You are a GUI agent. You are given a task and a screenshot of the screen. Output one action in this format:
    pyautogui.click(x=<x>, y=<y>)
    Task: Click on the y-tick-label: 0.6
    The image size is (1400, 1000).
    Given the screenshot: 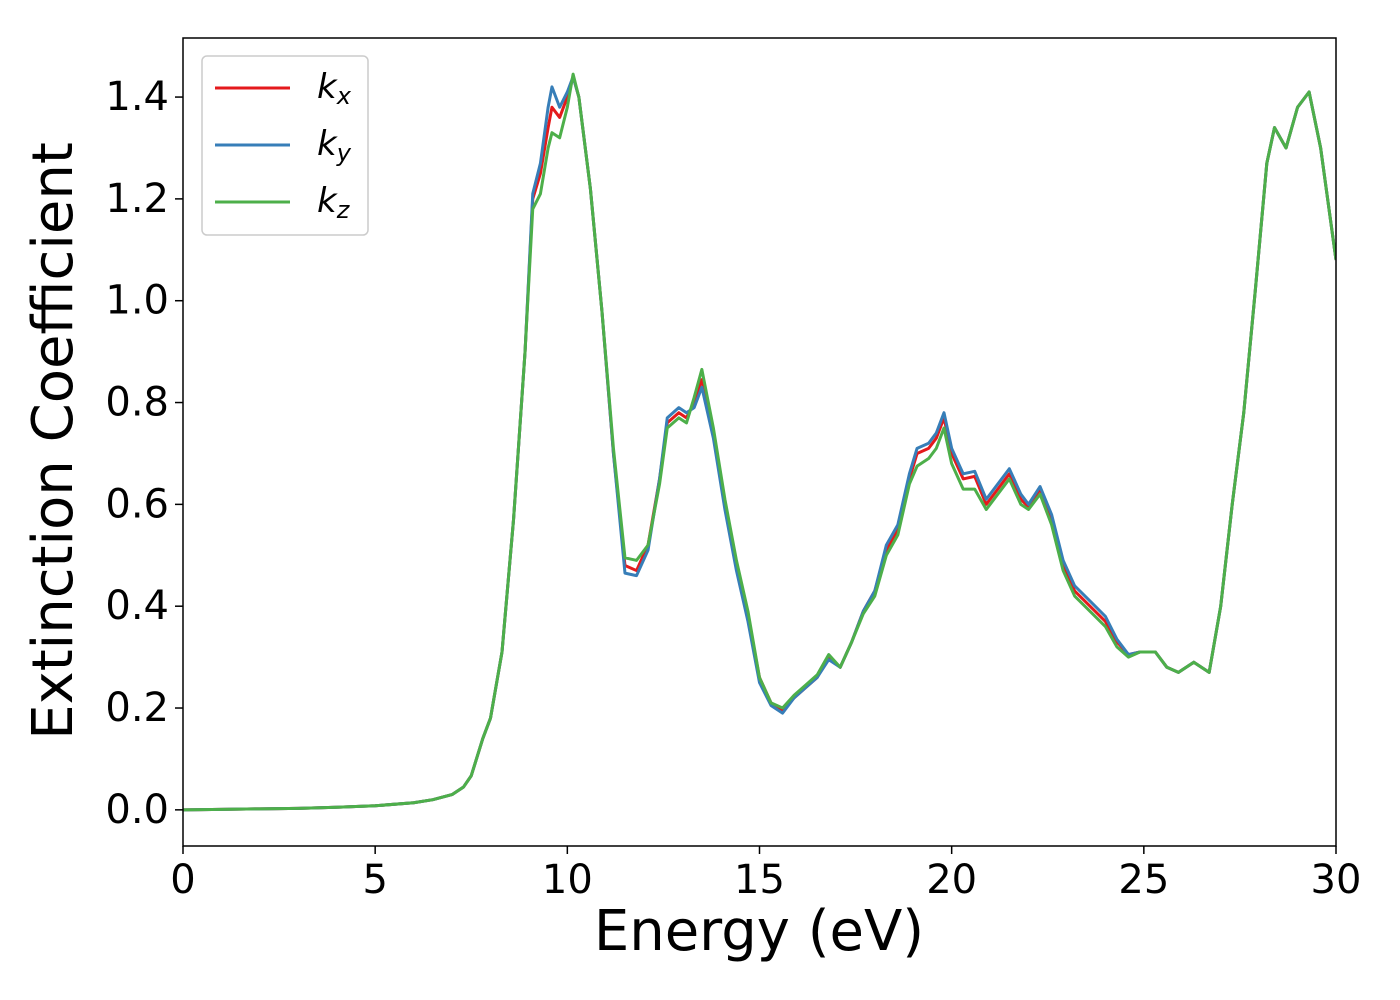 What is the action you would take?
    pyautogui.click(x=137, y=504)
    